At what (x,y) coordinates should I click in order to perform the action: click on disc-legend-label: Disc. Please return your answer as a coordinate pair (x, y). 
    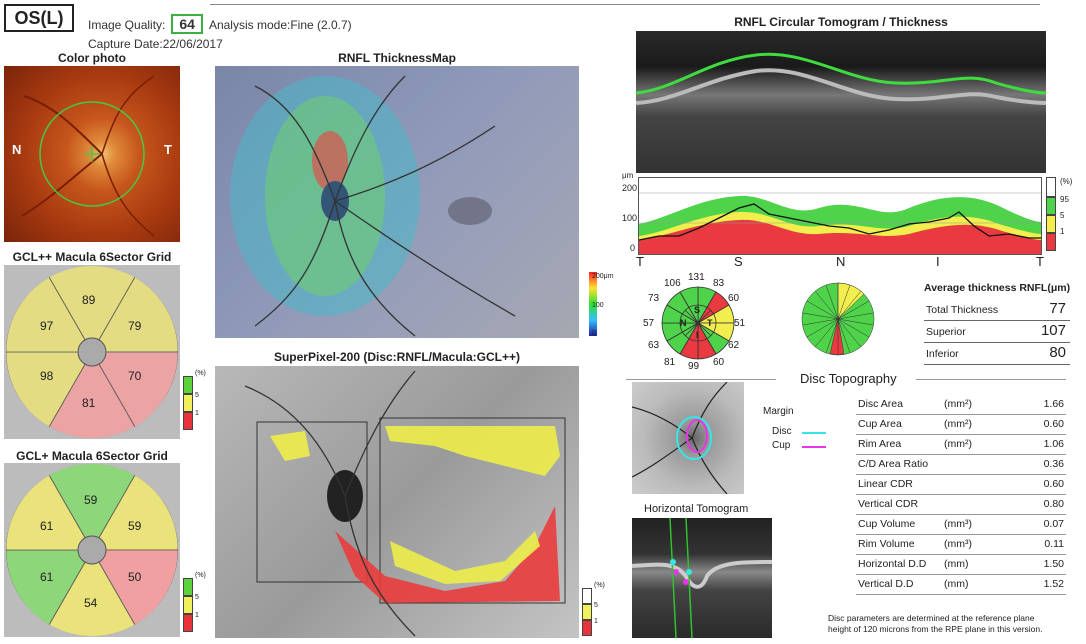
    Looking at the image, I should click on (782, 431).